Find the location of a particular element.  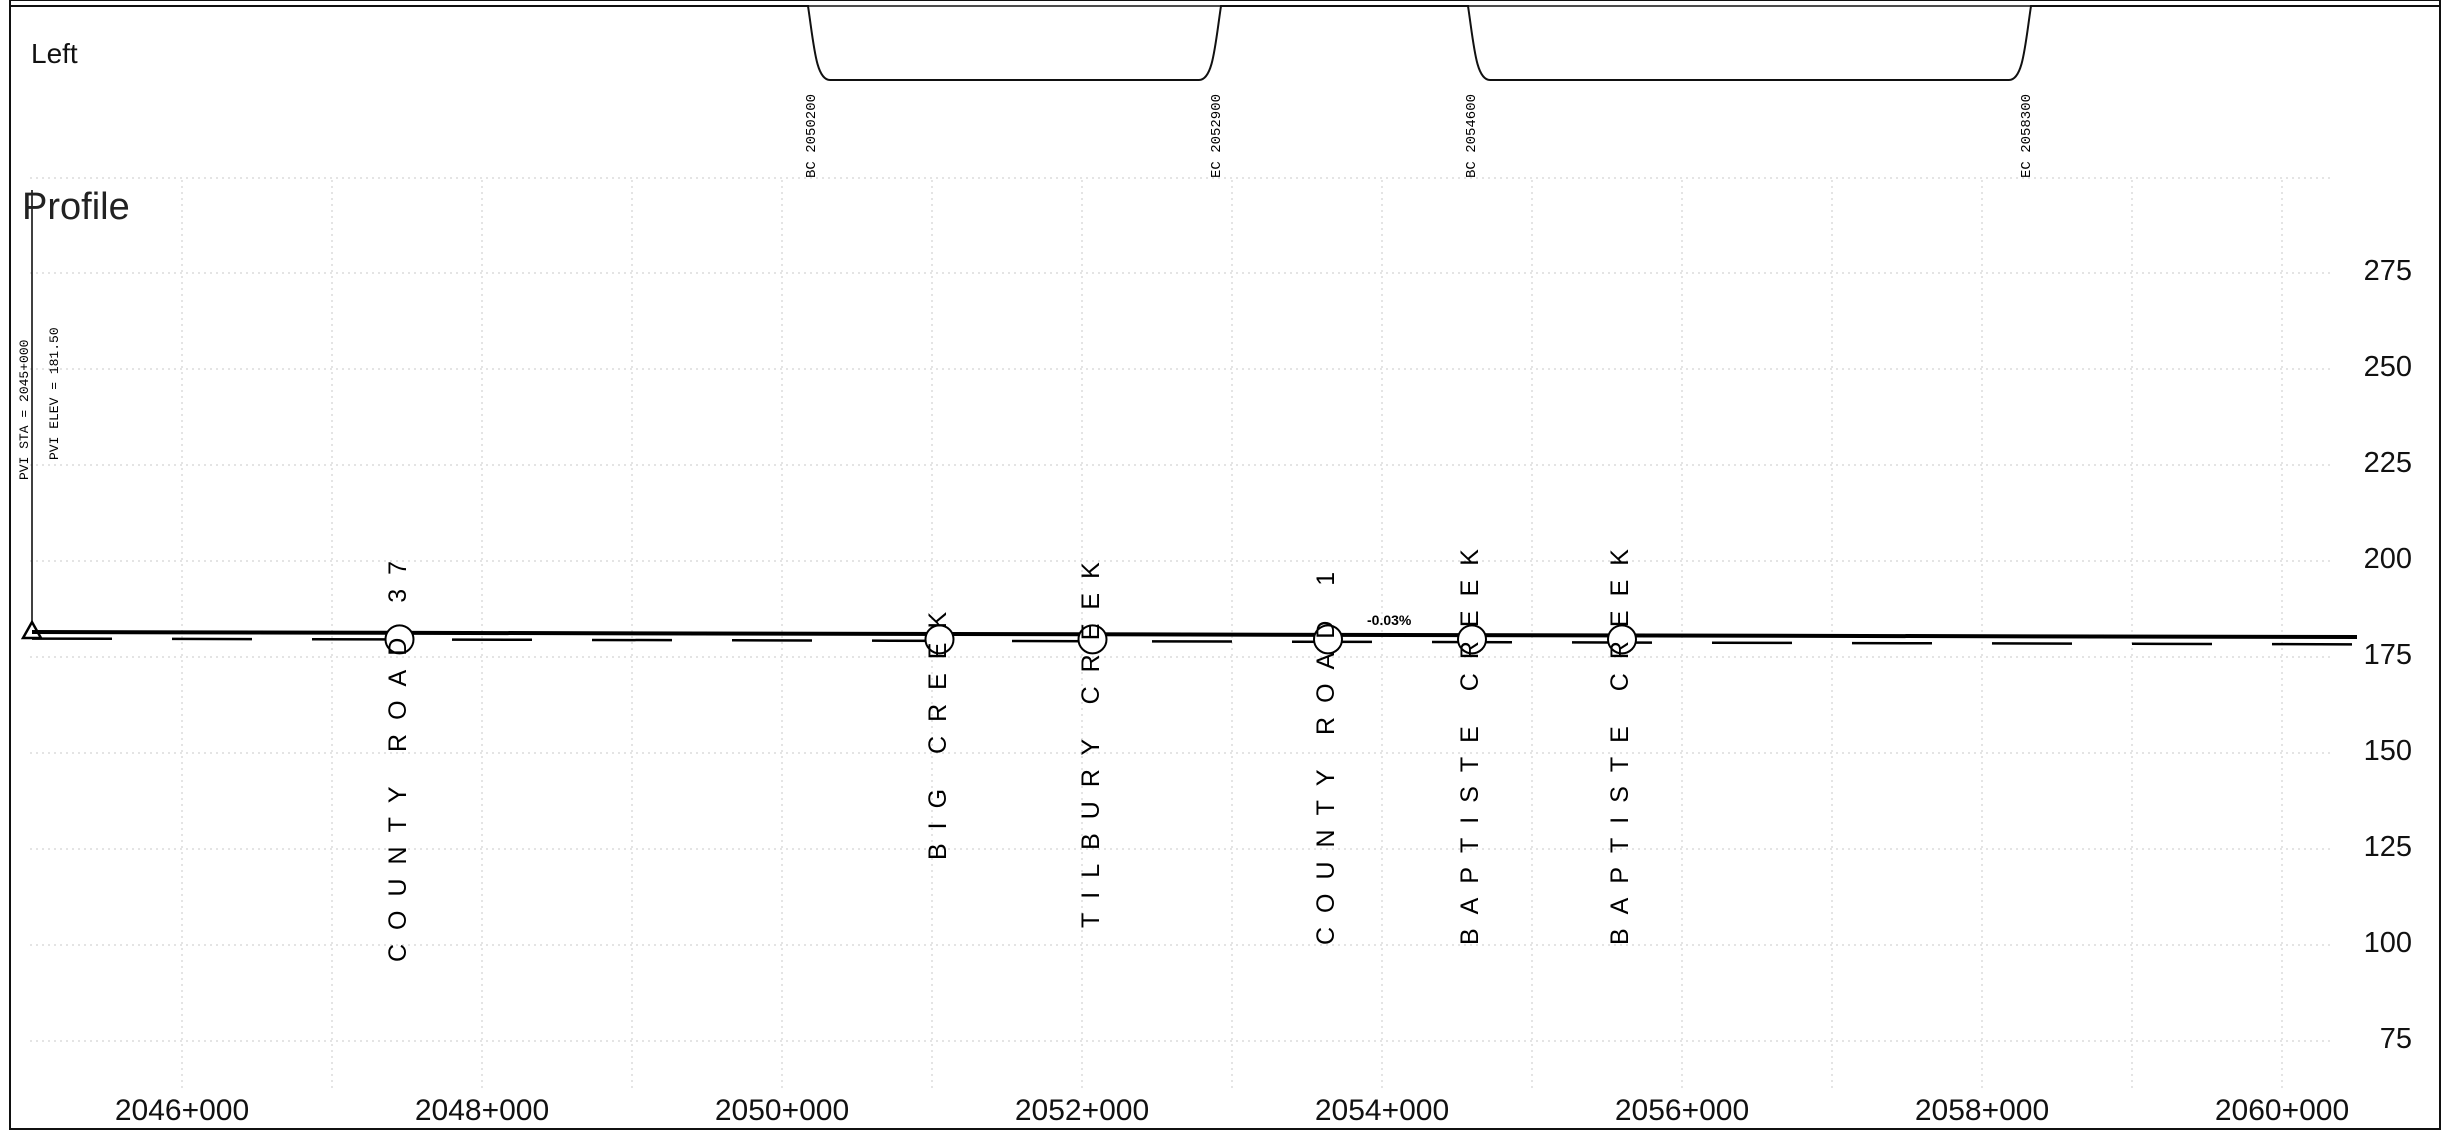

alignment-line is located at coordinates (1225, 43).